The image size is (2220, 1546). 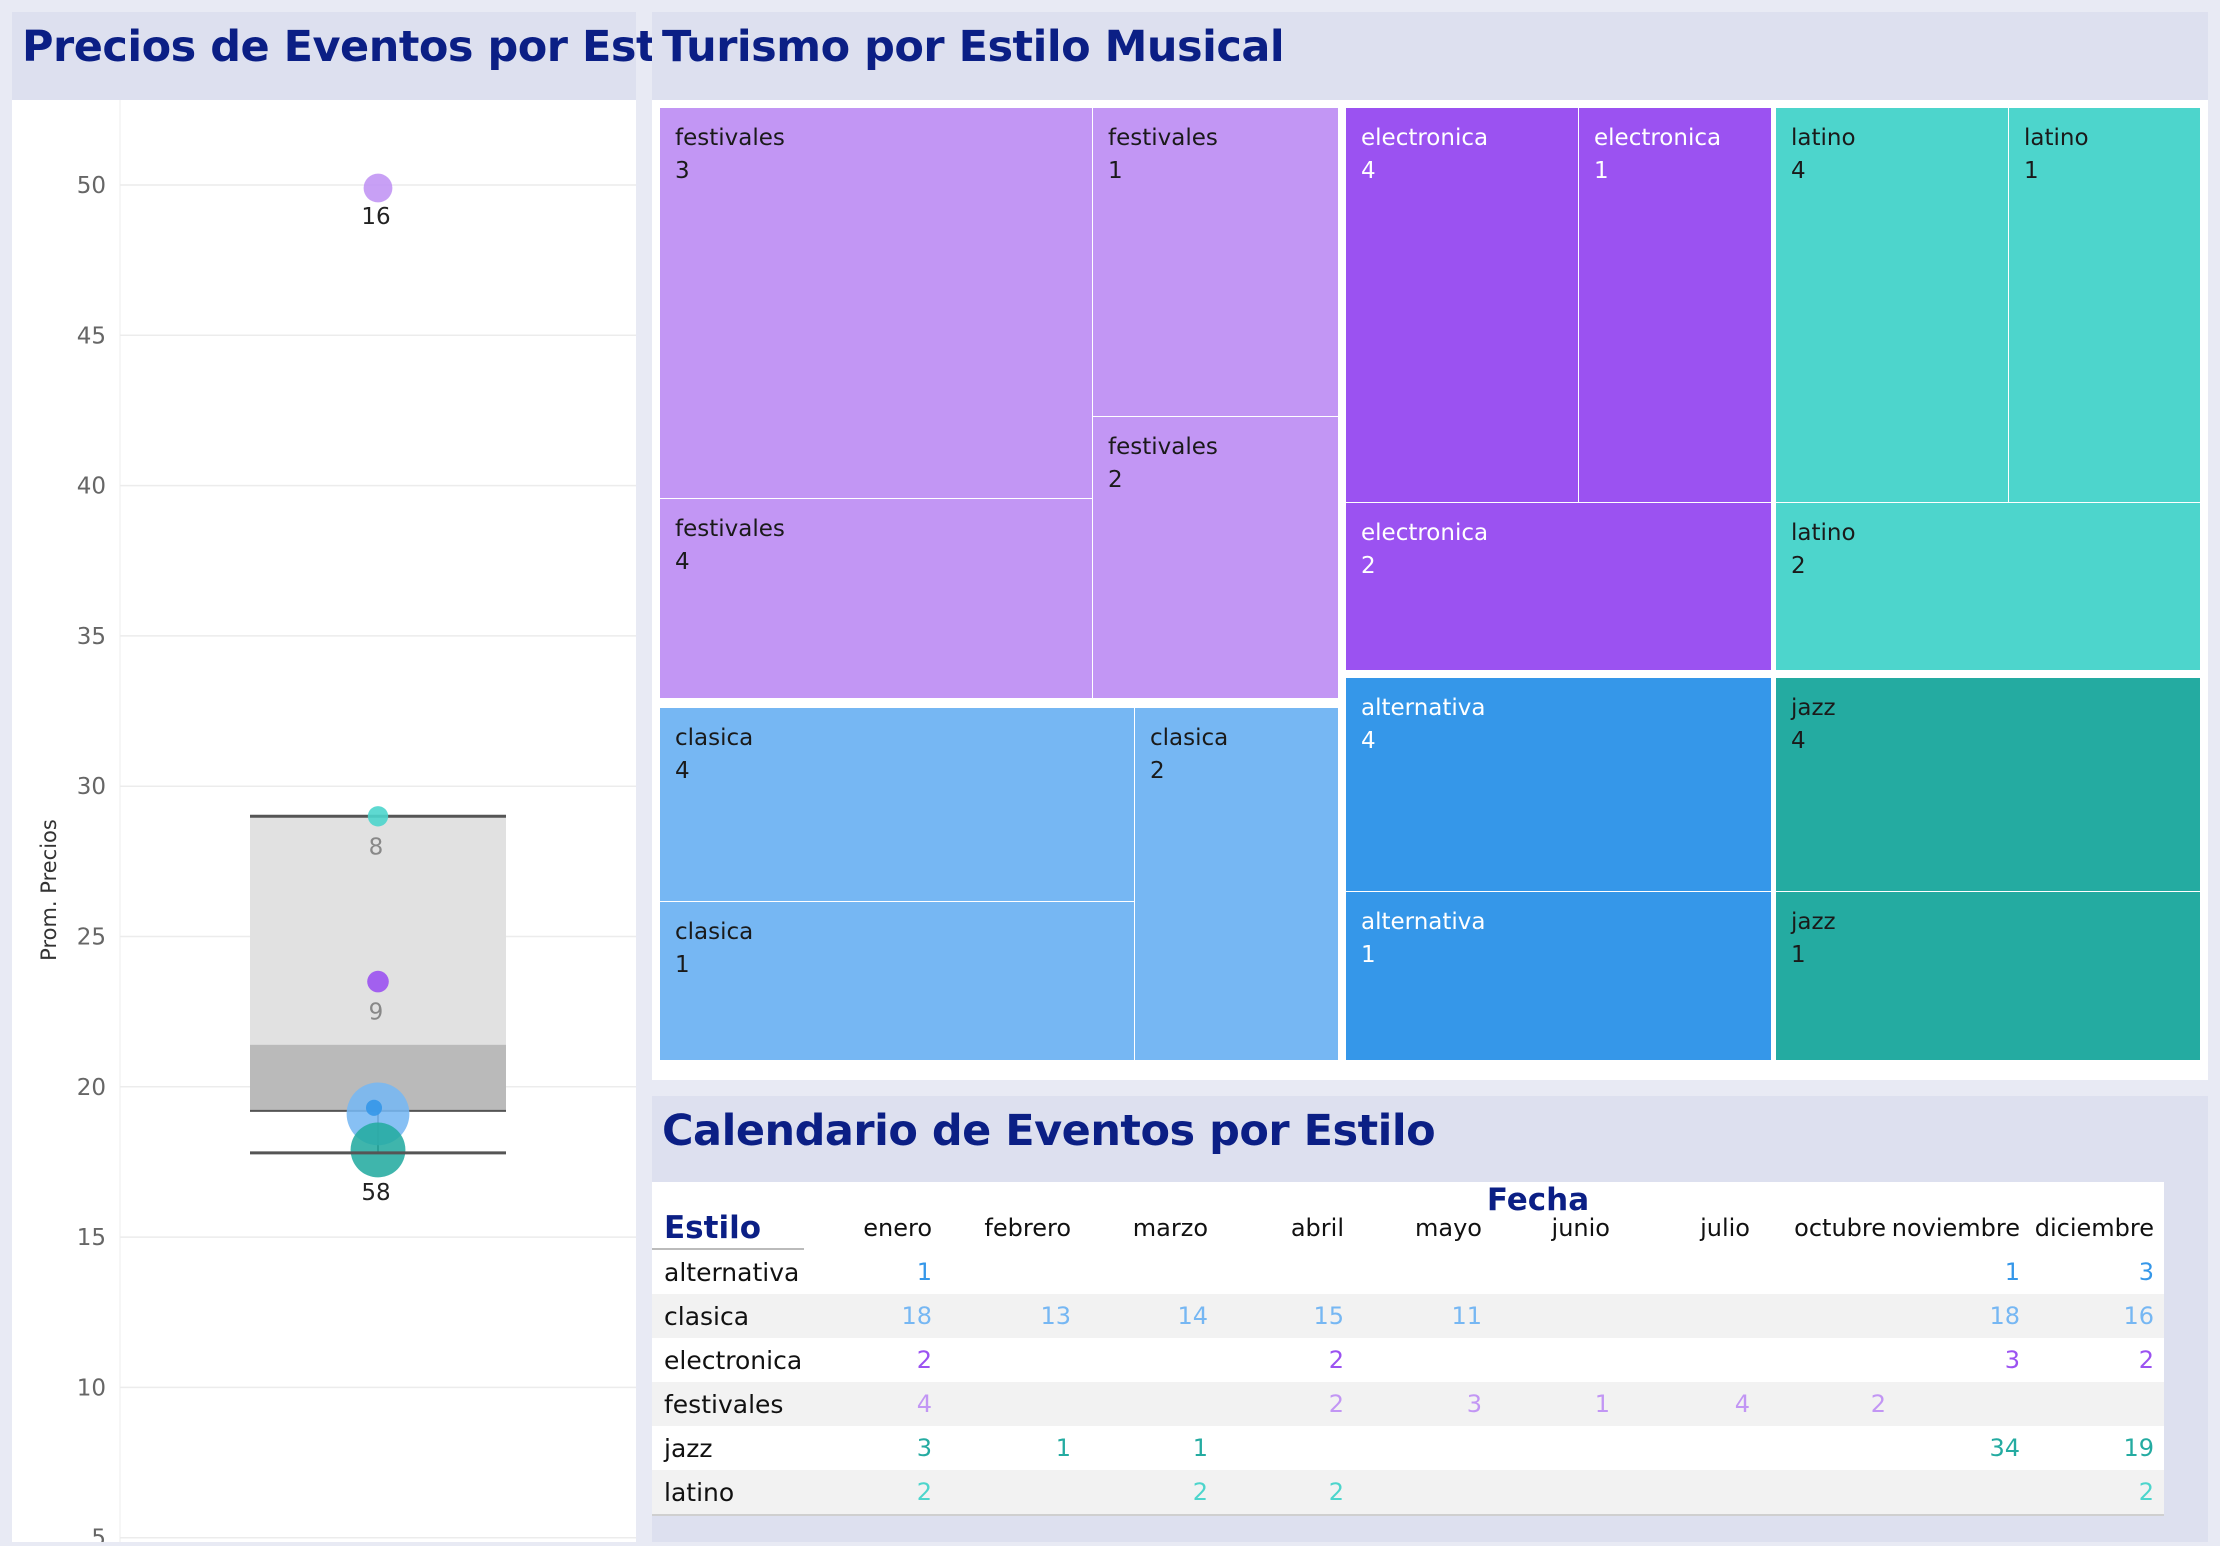 What do you see at coordinates (724, 1404) in the screenshot?
I see `calendar-row-label: festivales` at bounding box center [724, 1404].